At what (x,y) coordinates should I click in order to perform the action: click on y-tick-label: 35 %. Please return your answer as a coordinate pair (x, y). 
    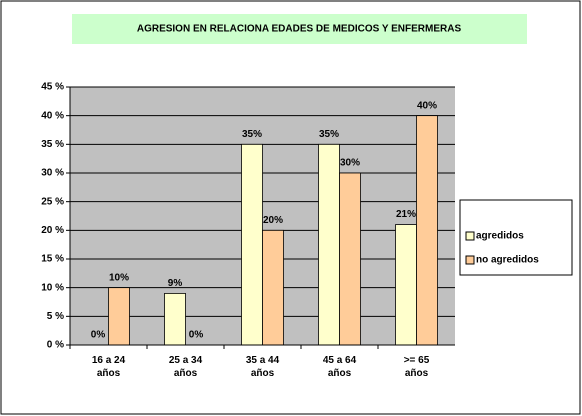
    Looking at the image, I should click on (52, 144).